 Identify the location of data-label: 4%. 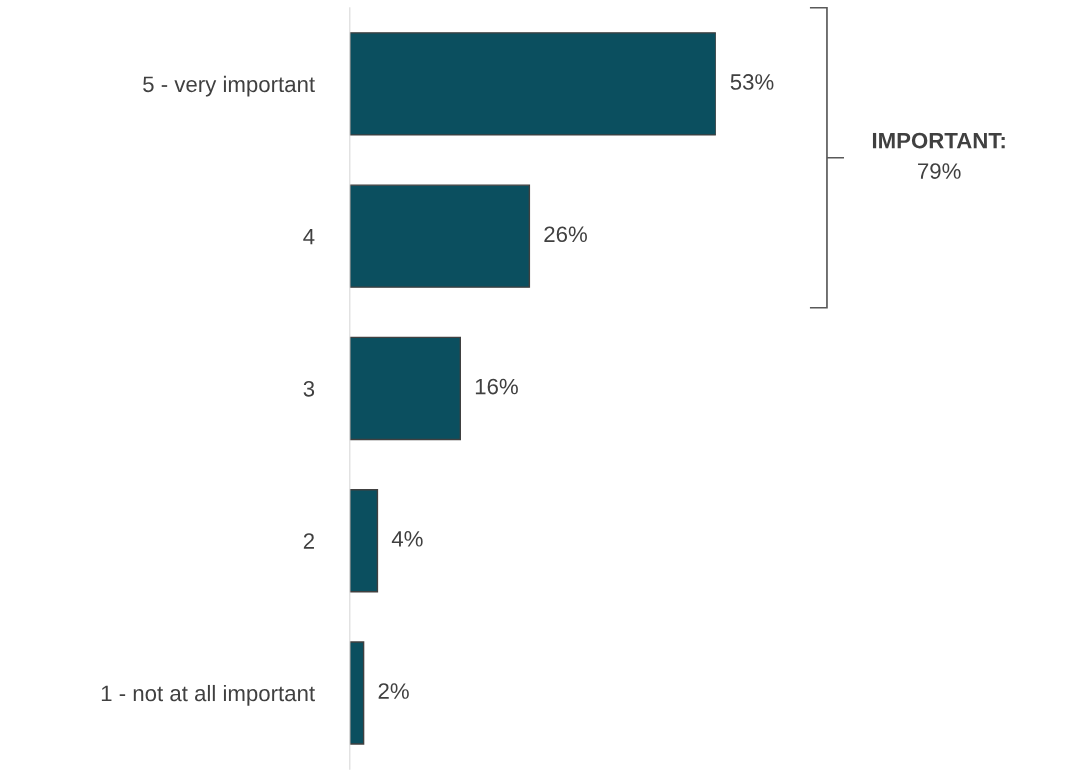
(407, 539).